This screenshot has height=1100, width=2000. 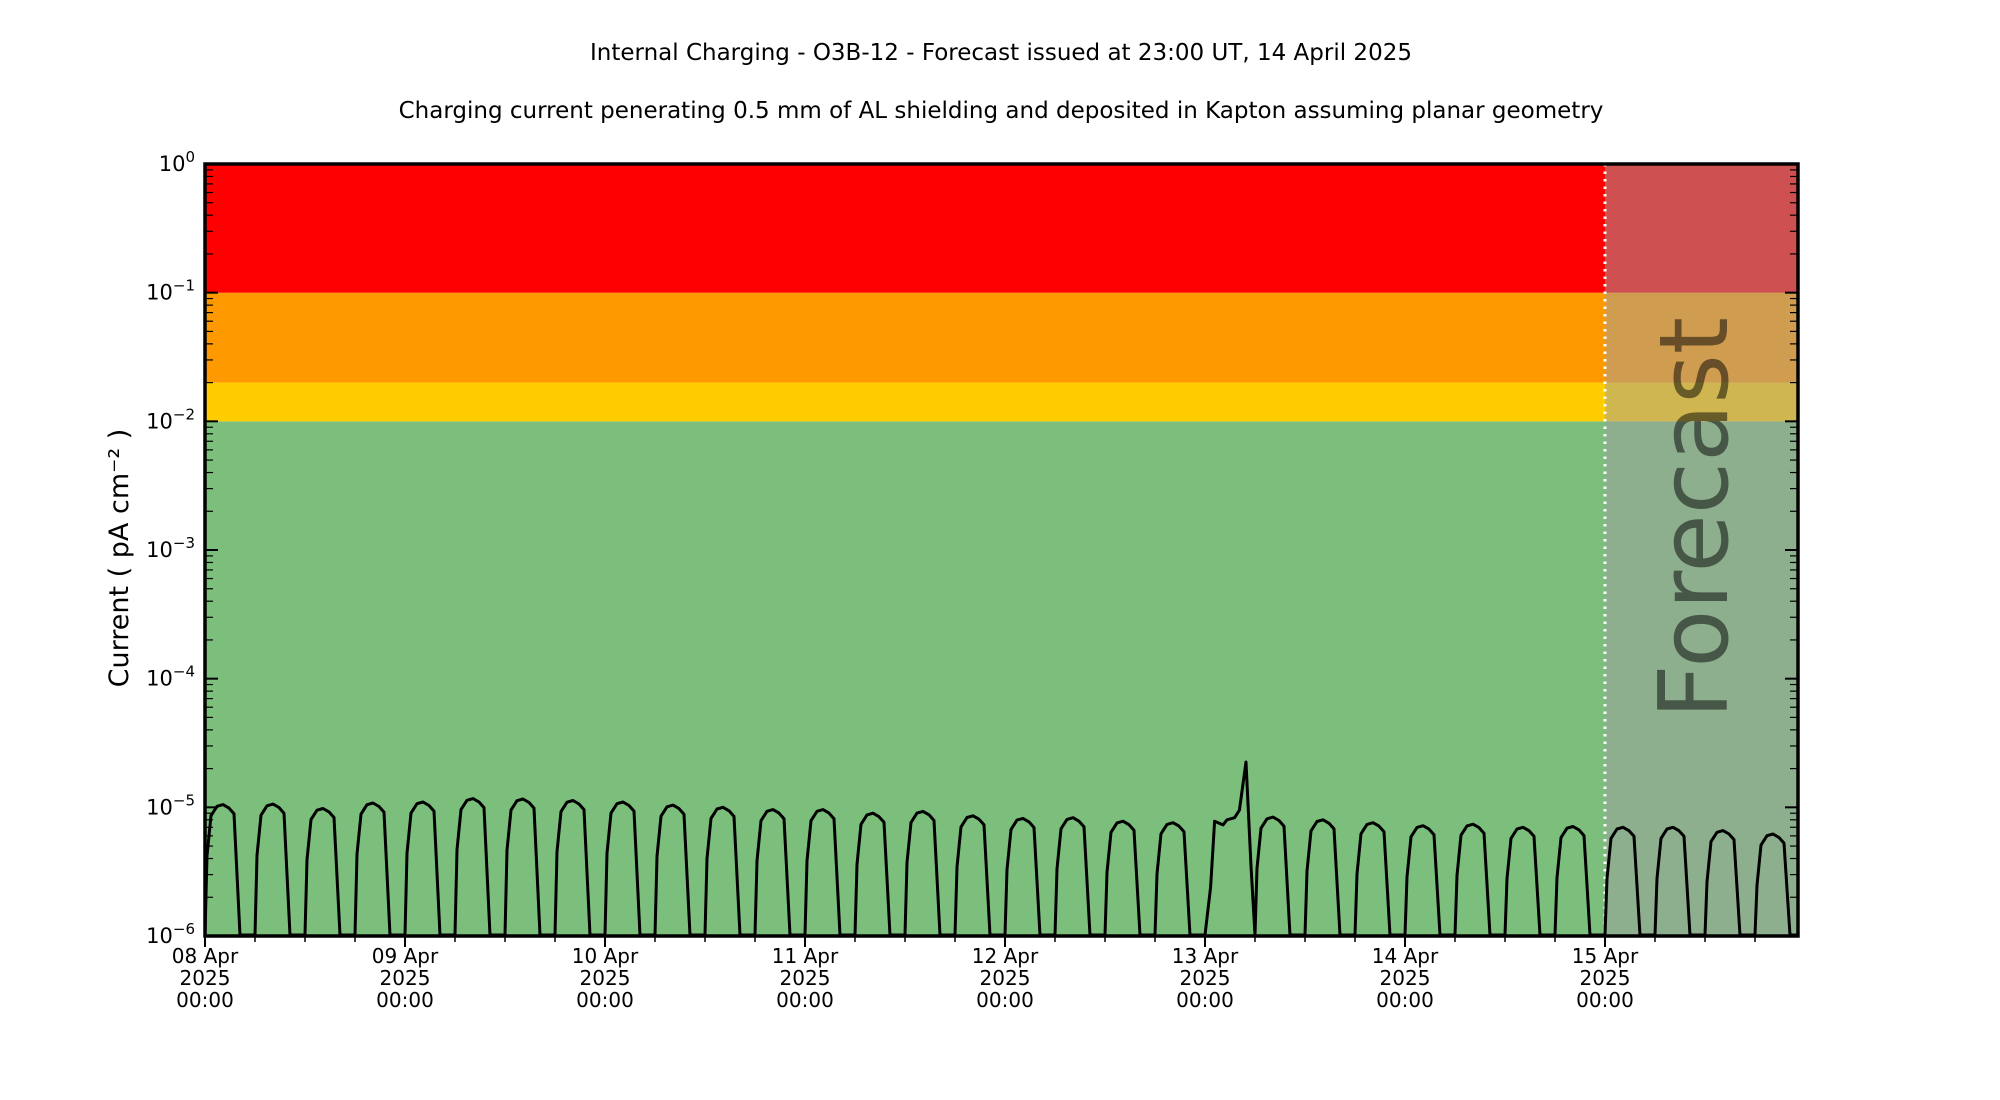 What do you see at coordinates (605, 956) in the screenshot?
I see `x-tick-label-date: 10 Apr` at bounding box center [605, 956].